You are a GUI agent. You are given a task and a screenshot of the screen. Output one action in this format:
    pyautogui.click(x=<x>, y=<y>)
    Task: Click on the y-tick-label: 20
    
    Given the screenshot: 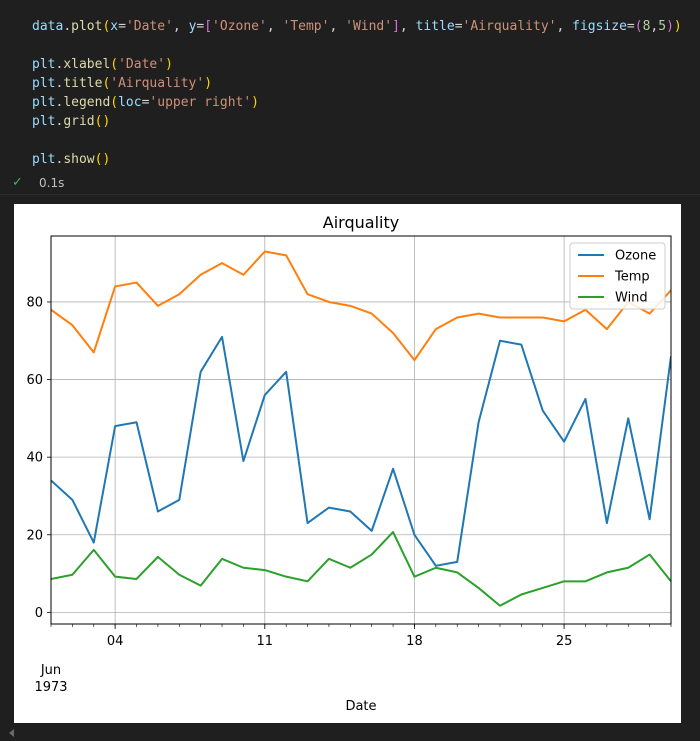 What is the action you would take?
    pyautogui.click(x=34, y=535)
    